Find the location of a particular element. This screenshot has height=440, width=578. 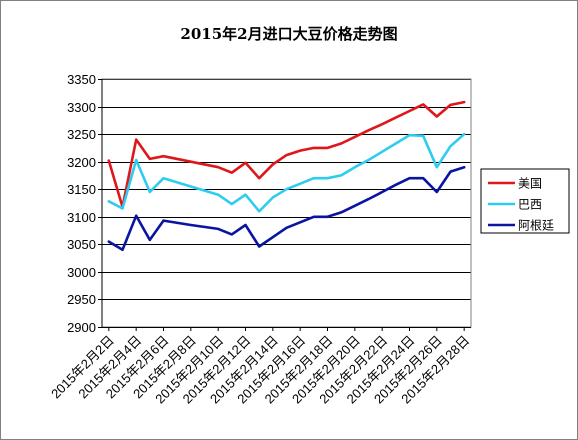

chart-title: 2015年2月进口大豆价格走势图 is located at coordinates (288, 34).